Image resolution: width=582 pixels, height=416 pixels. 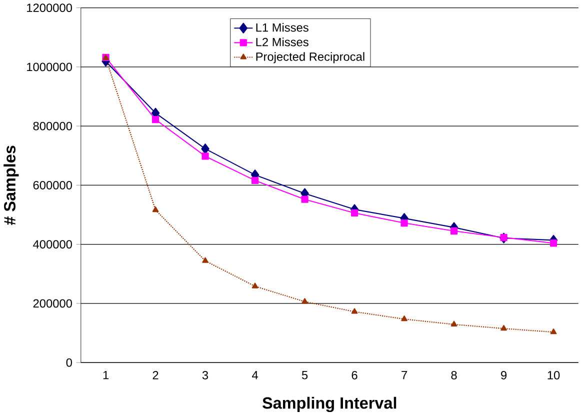 What do you see at coordinates (52, 244) in the screenshot?
I see `y-tick-label: 400000` at bounding box center [52, 244].